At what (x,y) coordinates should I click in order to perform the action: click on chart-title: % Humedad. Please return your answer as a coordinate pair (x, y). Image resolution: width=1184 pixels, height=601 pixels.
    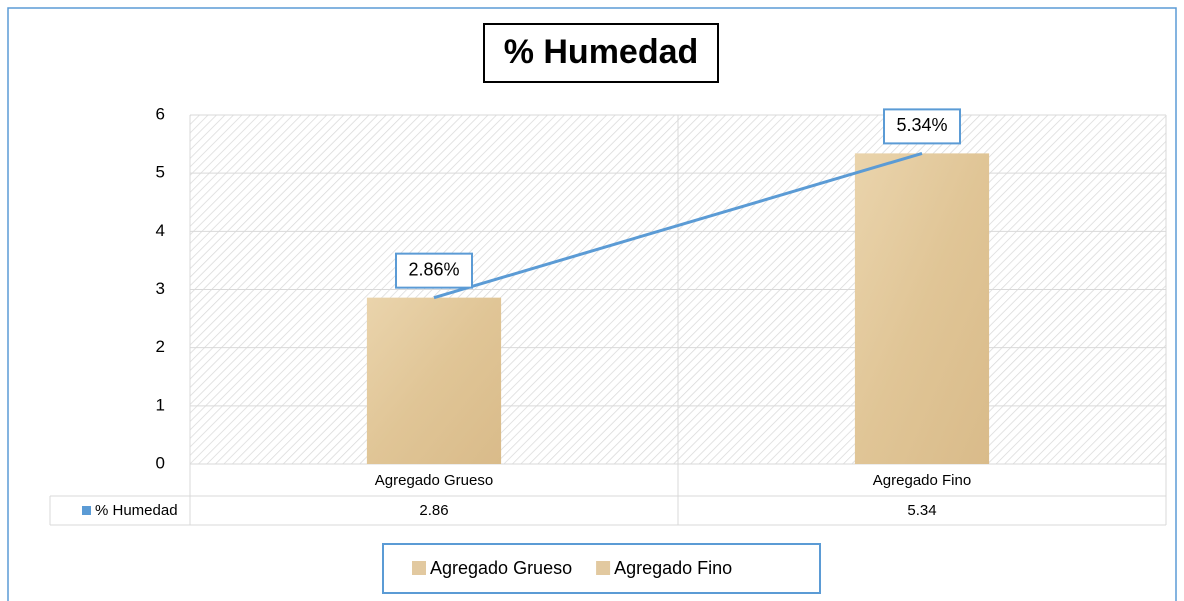
    Looking at the image, I should click on (601, 52).